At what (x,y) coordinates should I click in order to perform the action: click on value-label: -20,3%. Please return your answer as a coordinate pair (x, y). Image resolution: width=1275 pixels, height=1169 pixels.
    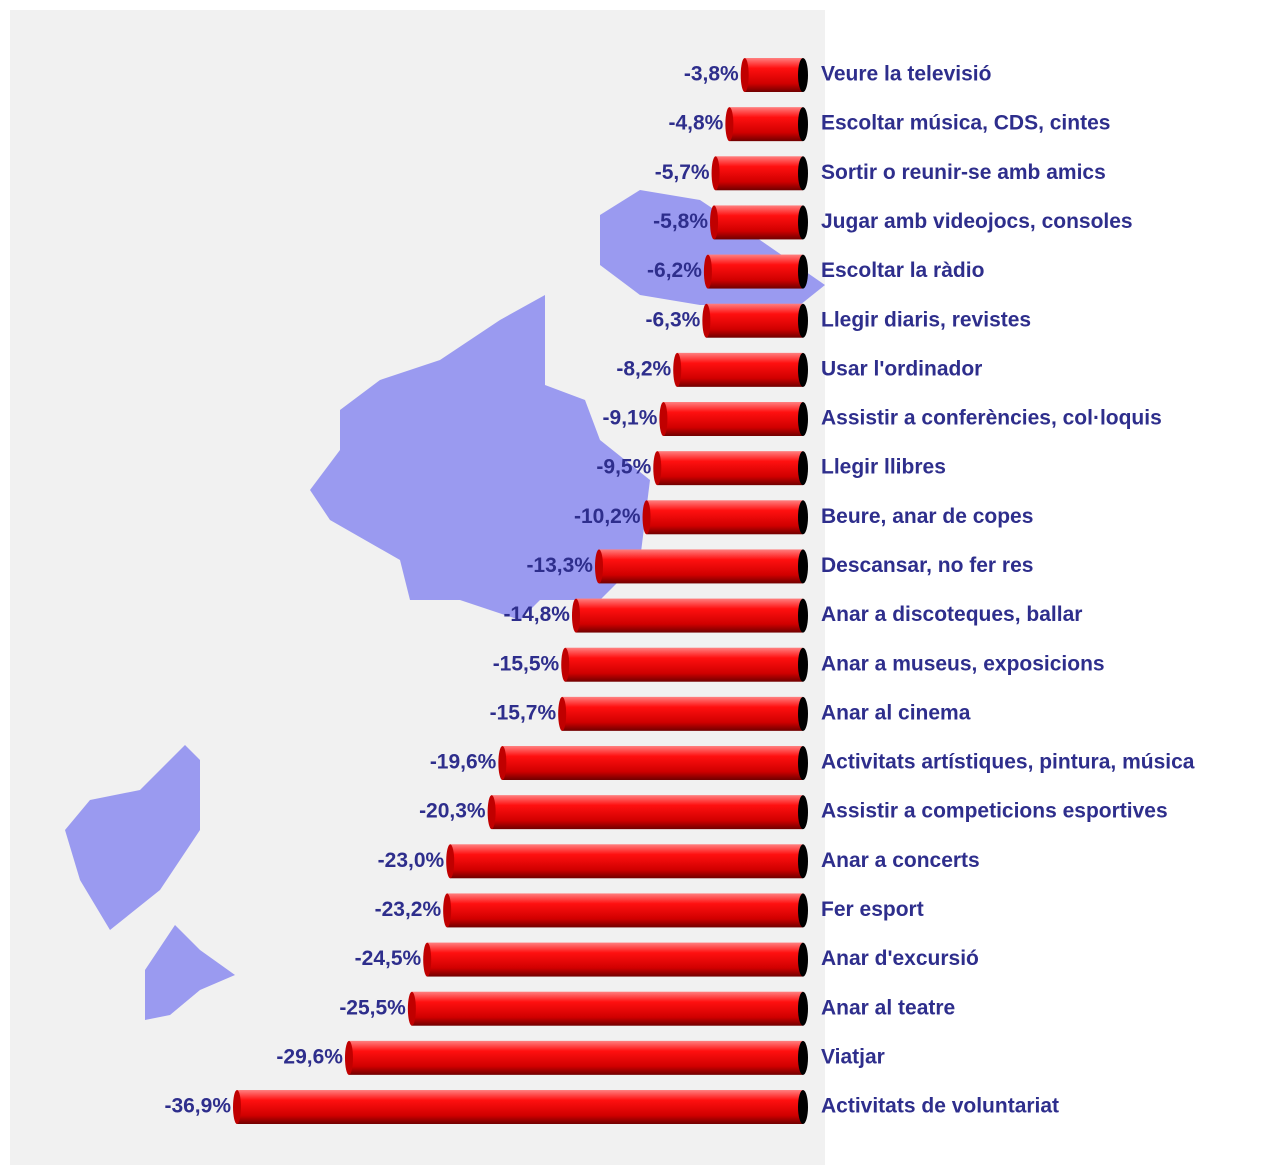
    Looking at the image, I should click on (452, 811).